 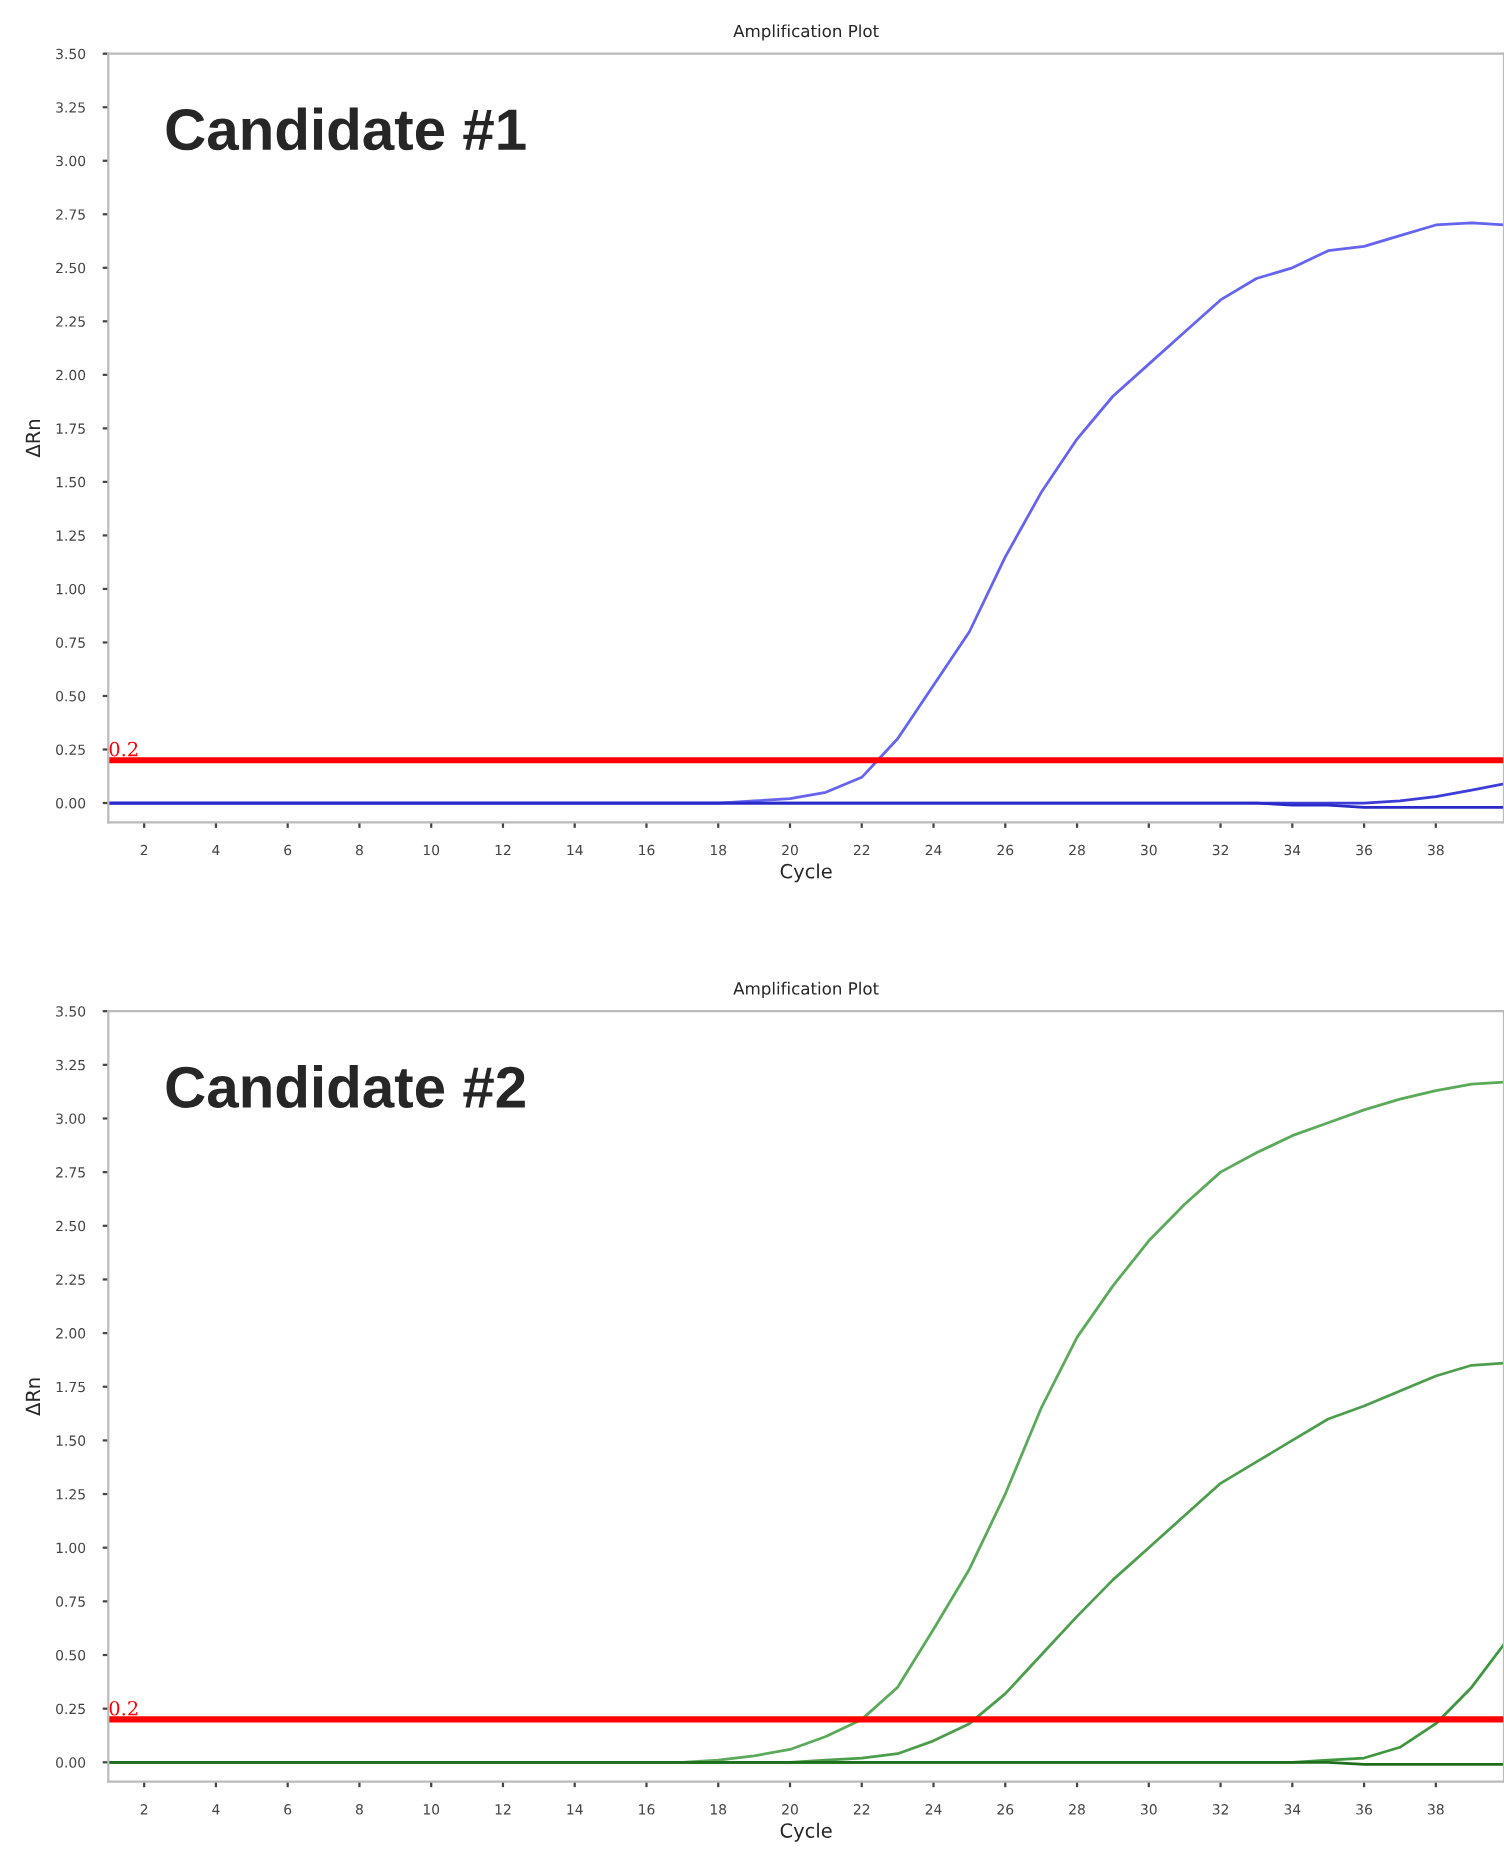 What do you see at coordinates (345, 1086) in the screenshot?
I see `annotation: Candidate #2` at bounding box center [345, 1086].